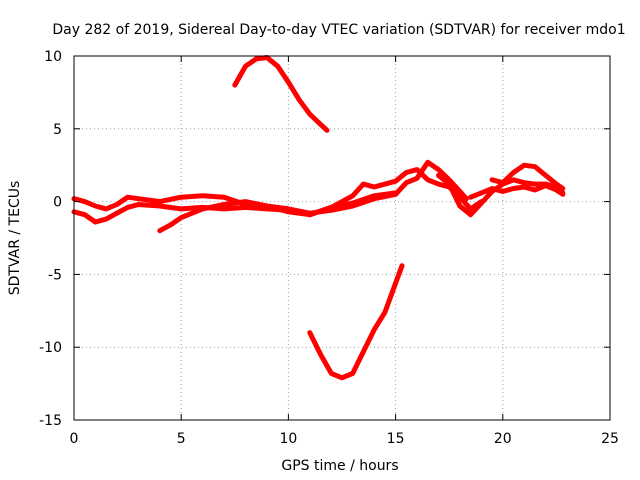 Image resolution: width=640 pixels, height=480 pixels. I want to click on y-tick-label: -10, so click(50, 348).